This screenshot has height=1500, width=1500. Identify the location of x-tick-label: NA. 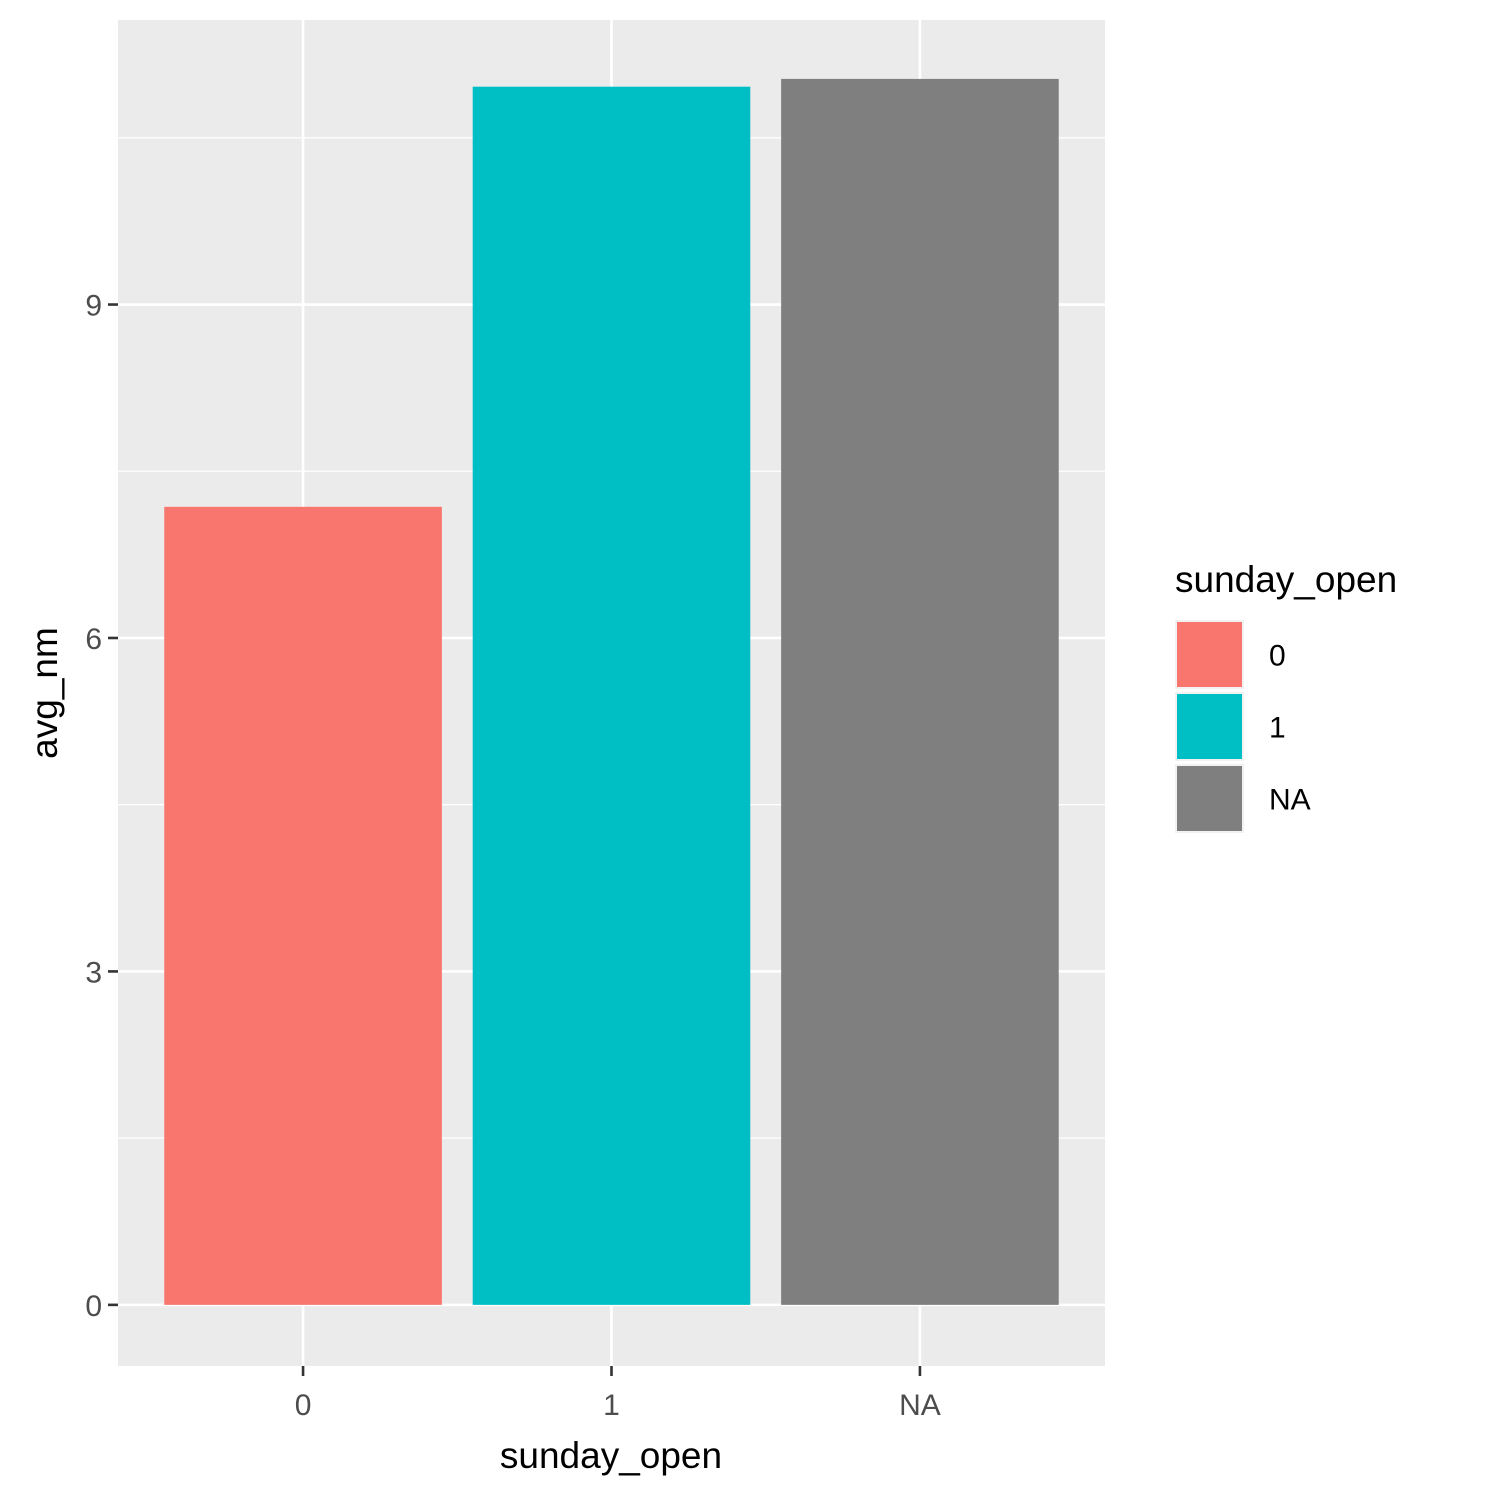
(920, 1405).